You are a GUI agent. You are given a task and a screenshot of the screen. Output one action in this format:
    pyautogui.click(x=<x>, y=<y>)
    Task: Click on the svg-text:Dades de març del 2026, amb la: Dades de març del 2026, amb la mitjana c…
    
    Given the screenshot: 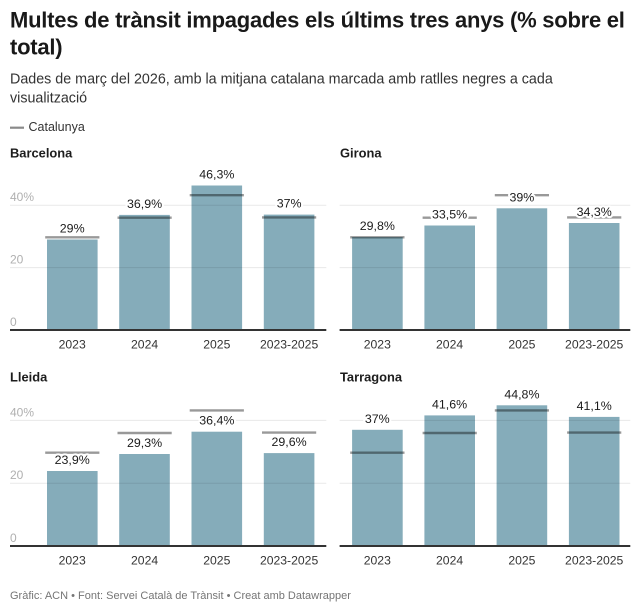 What is the action you would take?
    pyautogui.click(x=281, y=80)
    